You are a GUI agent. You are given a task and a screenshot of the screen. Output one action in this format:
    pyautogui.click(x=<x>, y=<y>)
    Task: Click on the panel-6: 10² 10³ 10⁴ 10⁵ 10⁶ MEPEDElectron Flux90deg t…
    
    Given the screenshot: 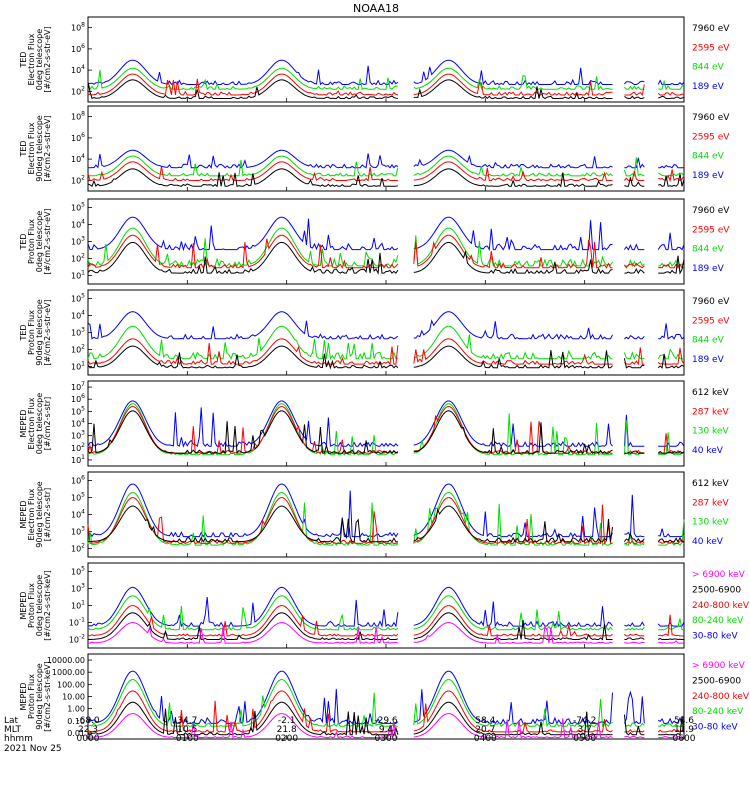 What is the action you would take?
    pyautogui.click(x=374, y=514)
    